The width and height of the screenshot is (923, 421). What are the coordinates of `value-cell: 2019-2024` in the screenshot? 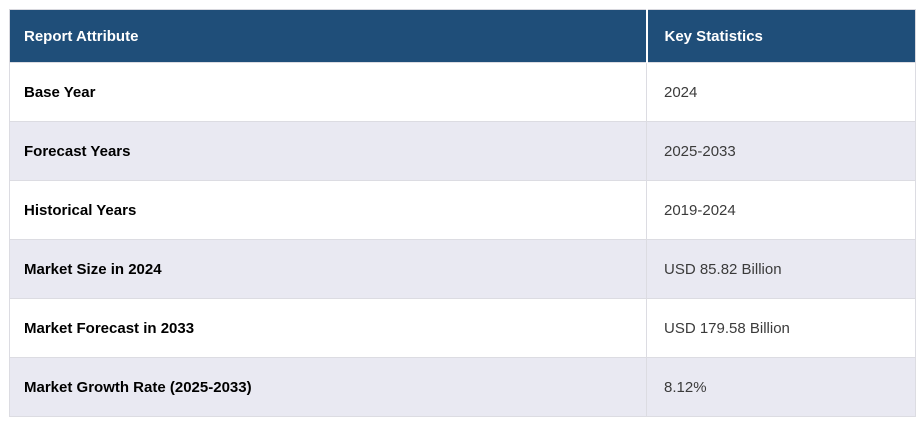 It's located at (781, 210).